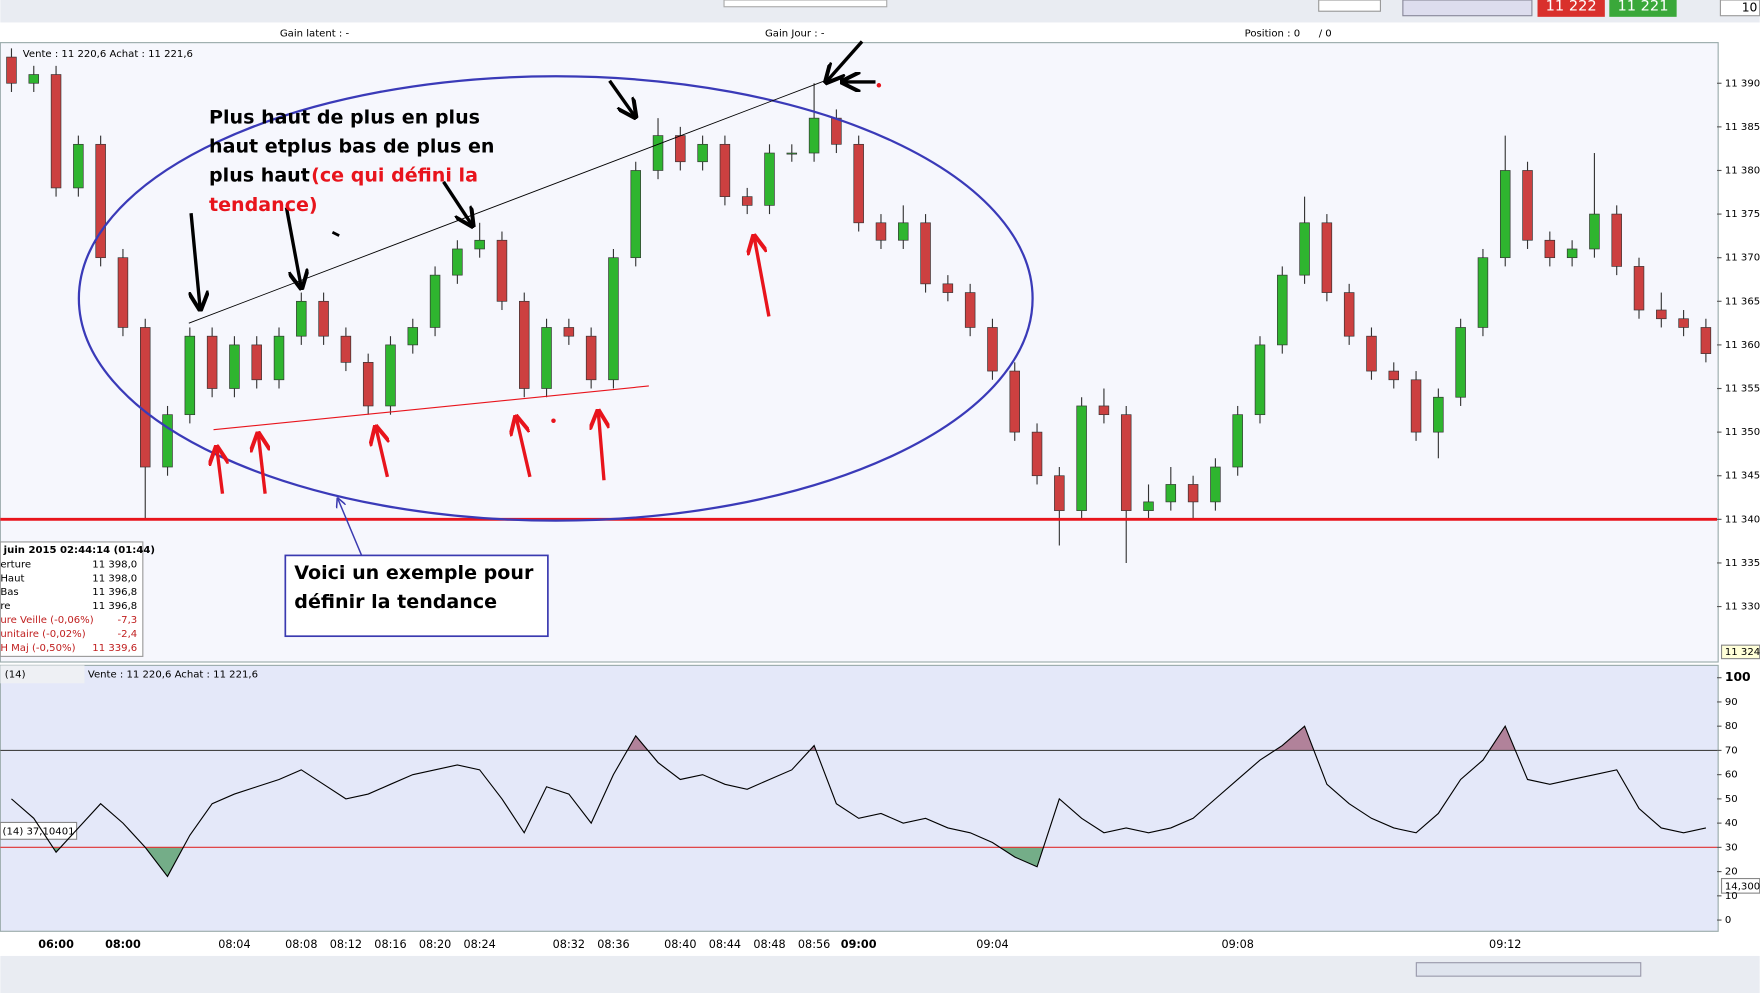  Describe the element at coordinates (1738, 677) in the screenshot. I see `y-tick-label: 100` at that location.